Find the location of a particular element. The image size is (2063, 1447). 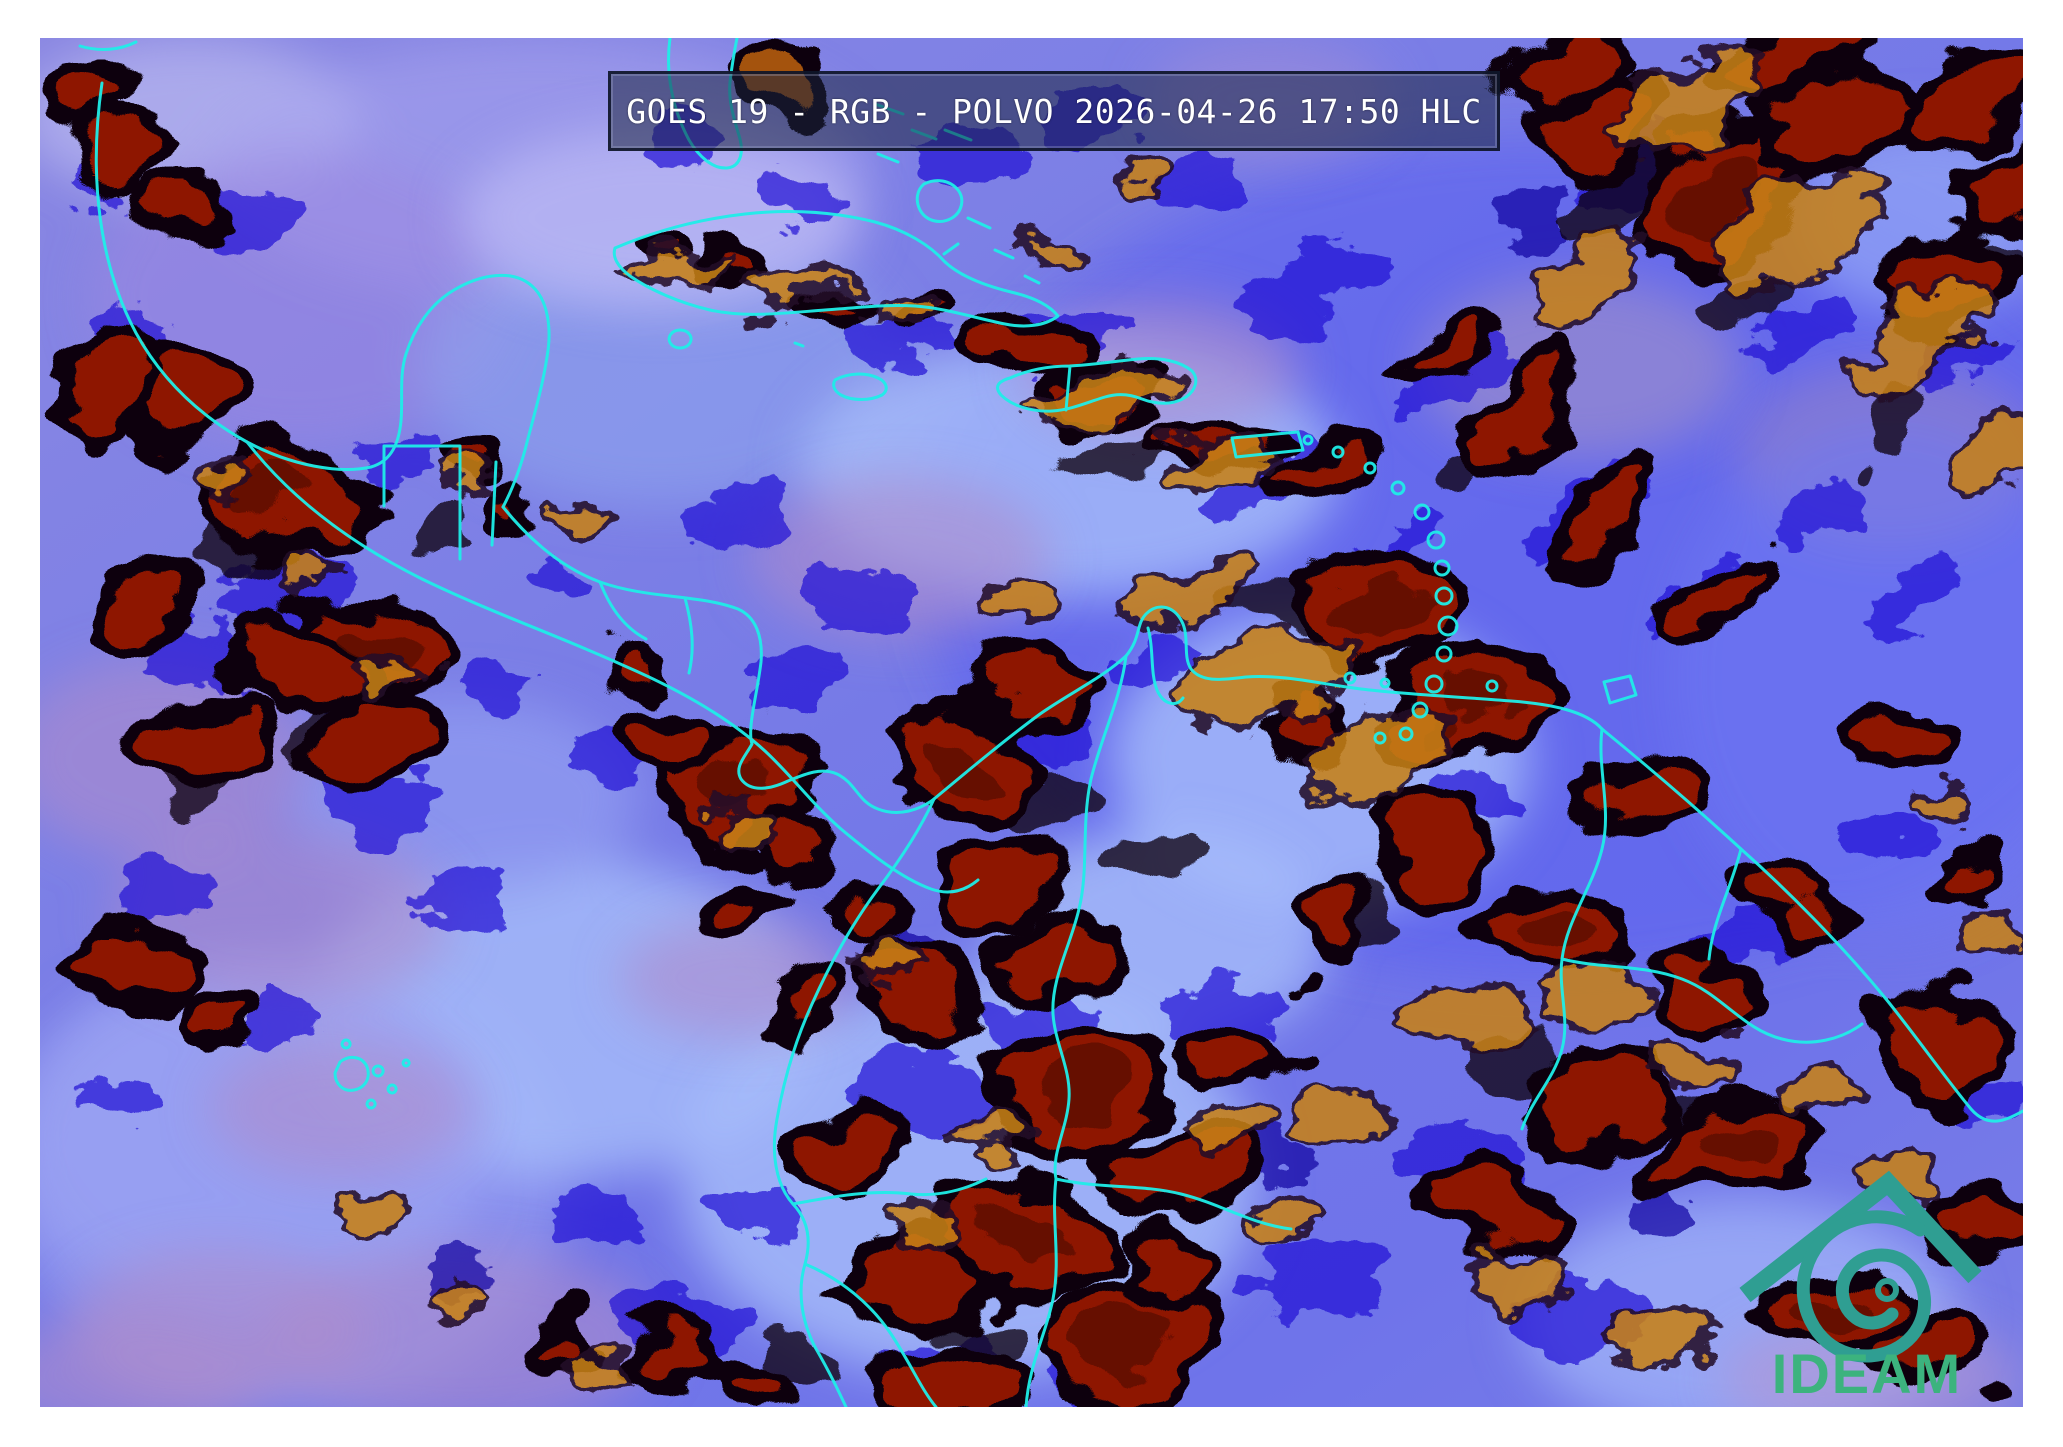

border-honduras-nicaragua is located at coordinates (646, 627).